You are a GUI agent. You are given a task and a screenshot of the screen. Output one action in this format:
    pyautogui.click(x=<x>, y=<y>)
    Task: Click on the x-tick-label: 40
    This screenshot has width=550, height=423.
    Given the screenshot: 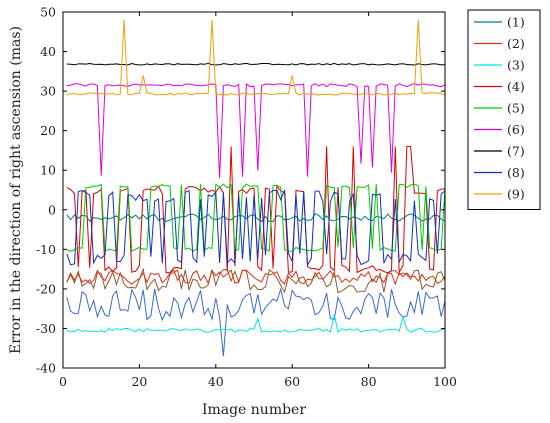 What is the action you would take?
    pyautogui.click(x=216, y=381)
    